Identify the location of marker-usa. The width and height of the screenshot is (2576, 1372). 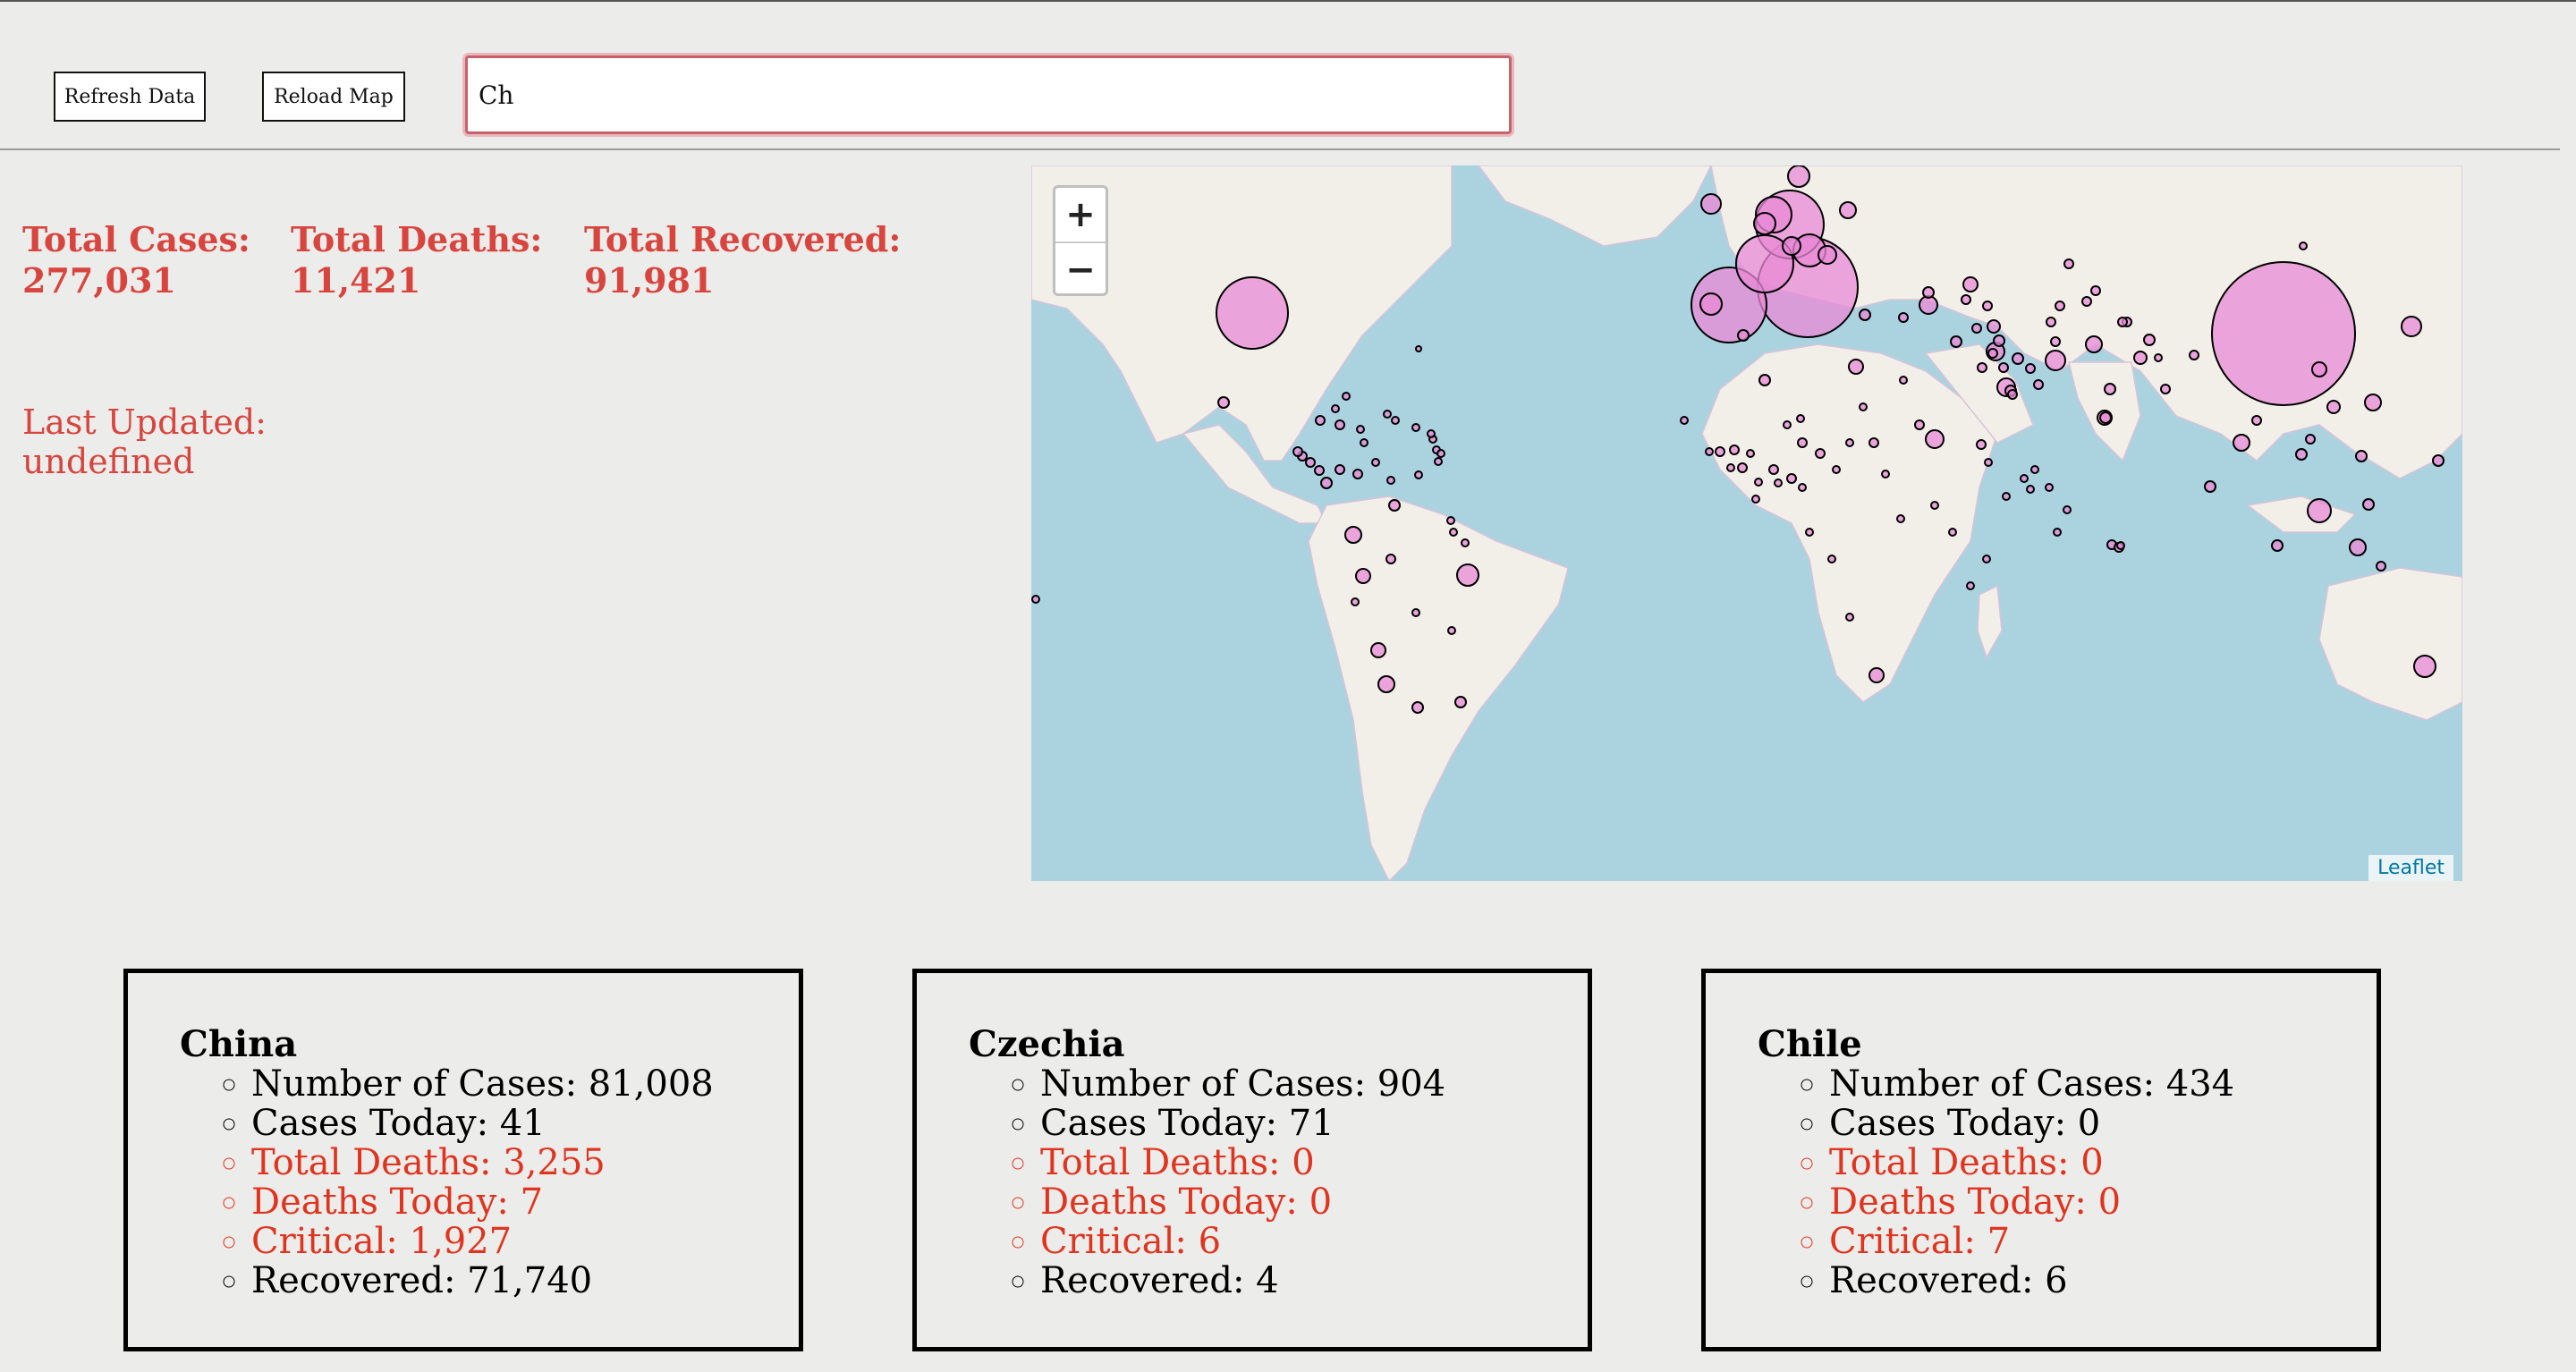
(1252, 313).